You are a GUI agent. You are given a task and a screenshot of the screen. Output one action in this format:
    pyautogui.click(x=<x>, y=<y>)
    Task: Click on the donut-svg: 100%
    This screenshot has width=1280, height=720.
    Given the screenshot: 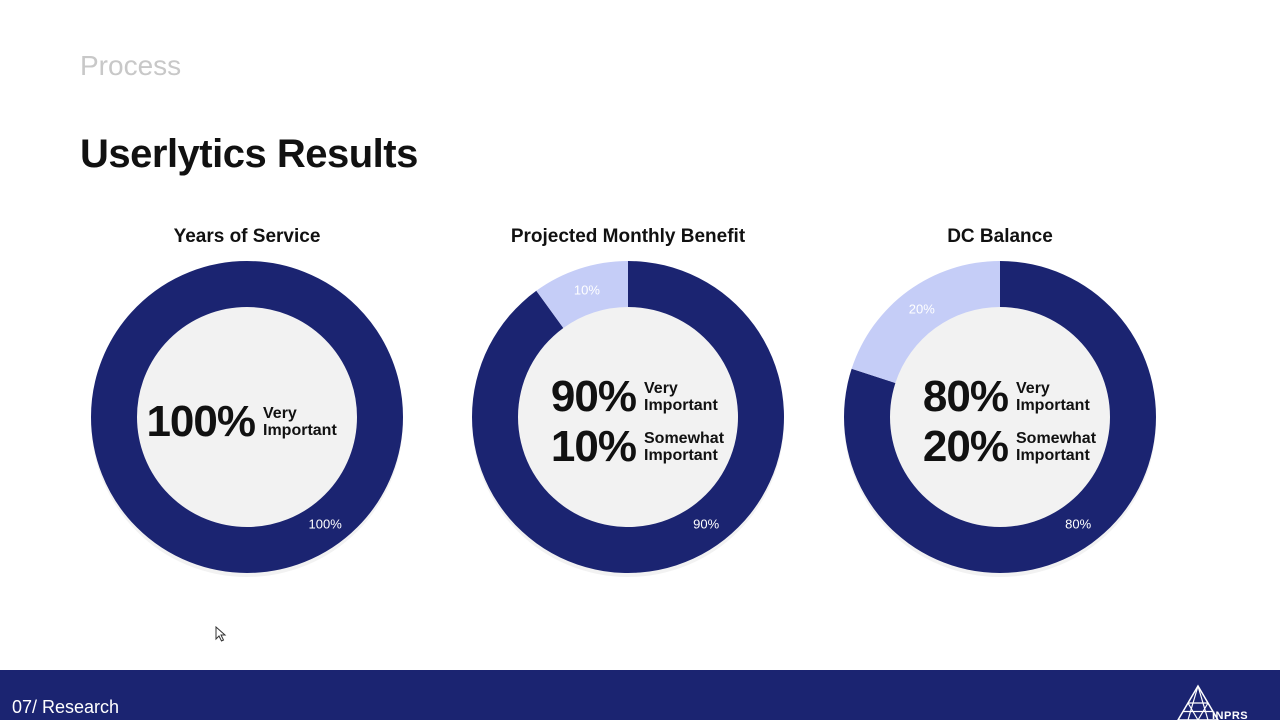 What is the action you would take?
    pyautogui.click(x=247, y=419)
    